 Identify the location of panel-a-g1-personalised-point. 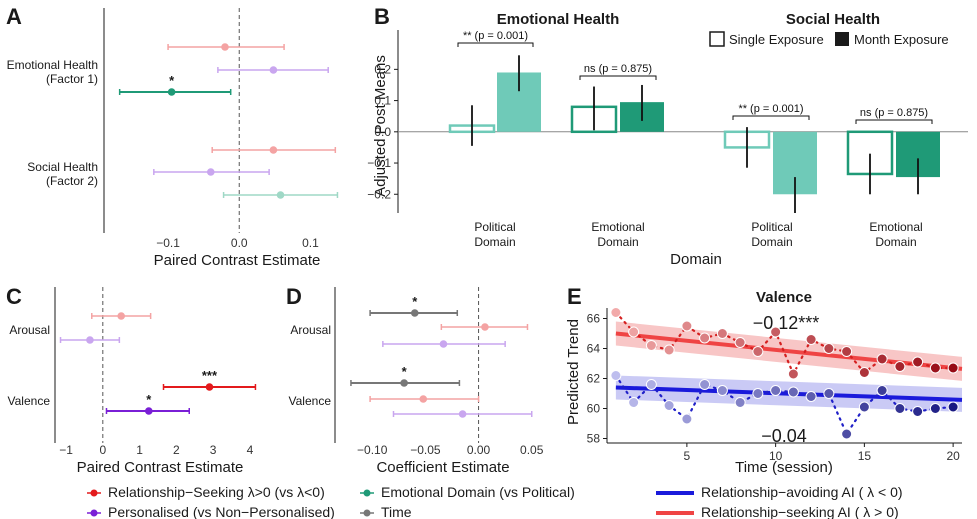
(273, 70).